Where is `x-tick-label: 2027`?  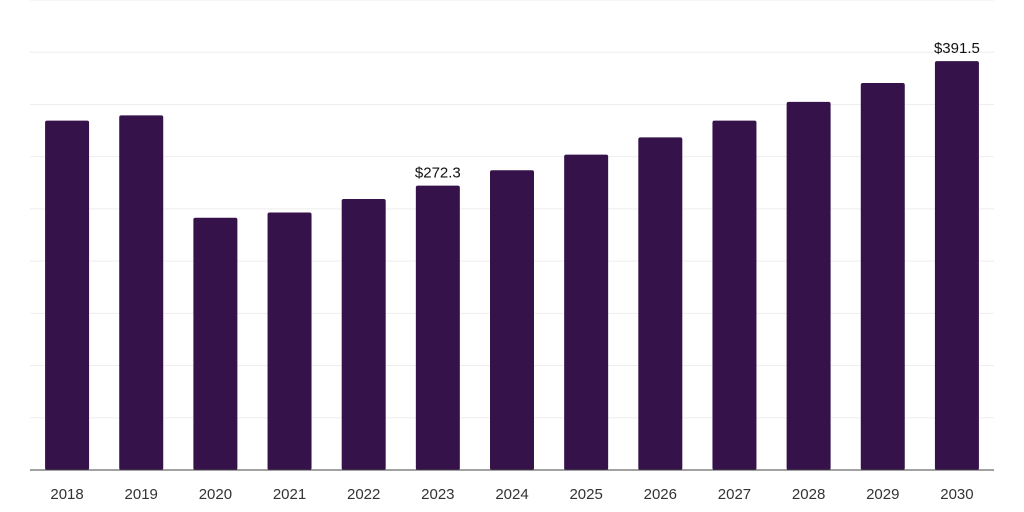 x-tick-label: 2027 is located at coordinates (734, 494).